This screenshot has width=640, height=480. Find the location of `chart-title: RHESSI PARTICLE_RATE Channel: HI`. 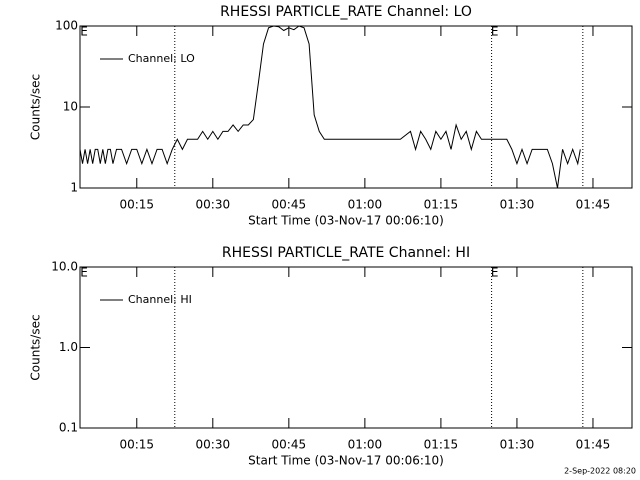

chart-title: RHESSI PARTICLE_RATE Channel: HI is located at coordinates (346, 253).